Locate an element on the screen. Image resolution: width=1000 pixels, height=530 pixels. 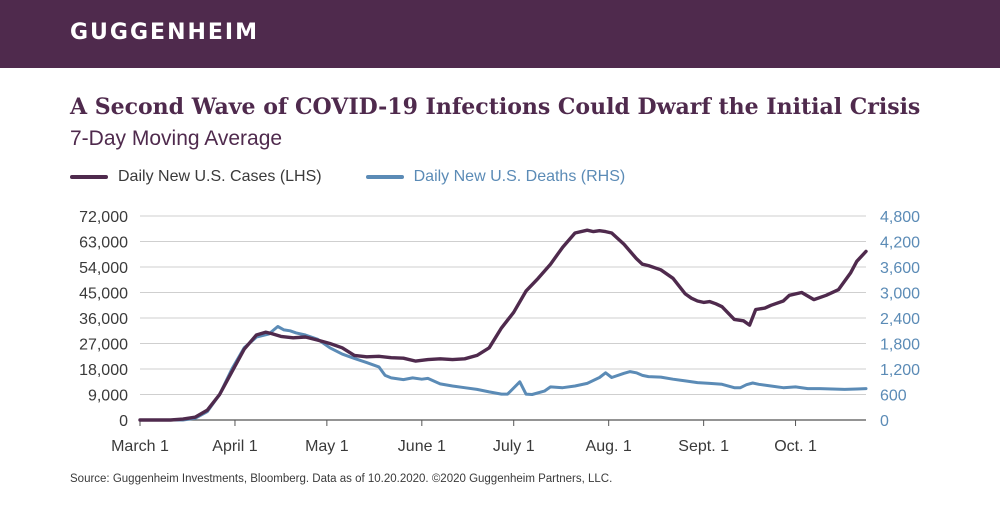
x-tick-label: March 1 is located at coordinates (140, 446).